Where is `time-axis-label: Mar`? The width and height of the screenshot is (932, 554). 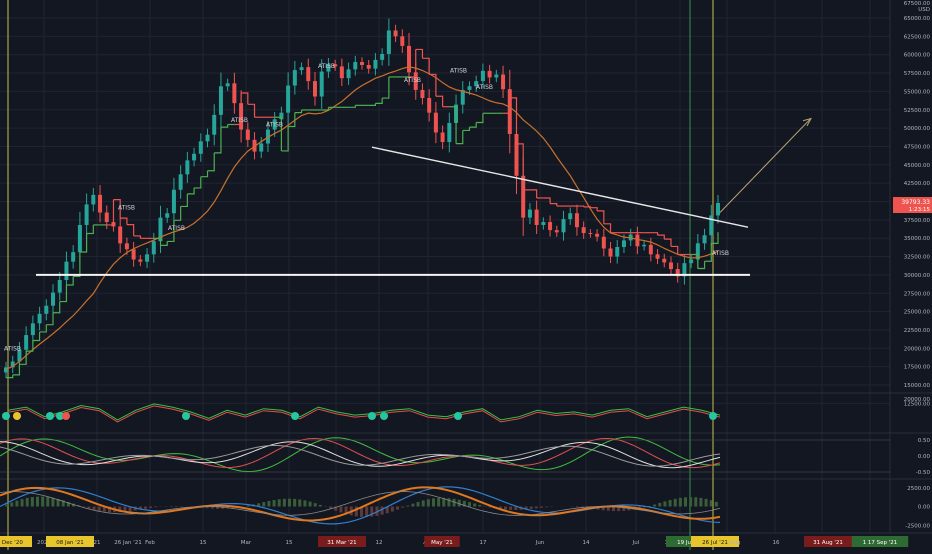
time-axis-label: Mar is located at coordinates (246, 543).